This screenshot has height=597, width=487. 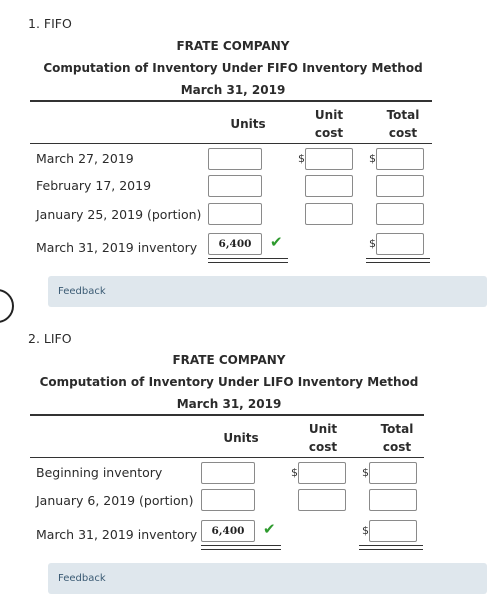 I want to click on row-label: March 27, 2019, so click(x=85, y=158).